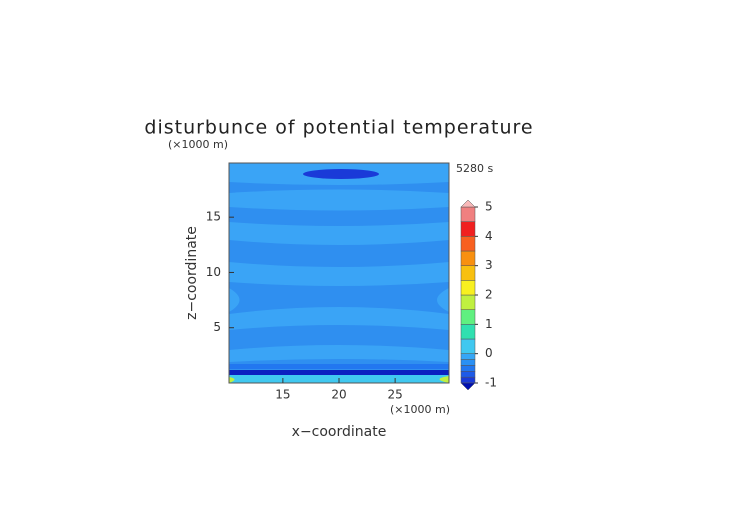  Describe the element at coordinates (192, 273) in the screenshot. I see `y-axis-label: z−coordinate` at that location.